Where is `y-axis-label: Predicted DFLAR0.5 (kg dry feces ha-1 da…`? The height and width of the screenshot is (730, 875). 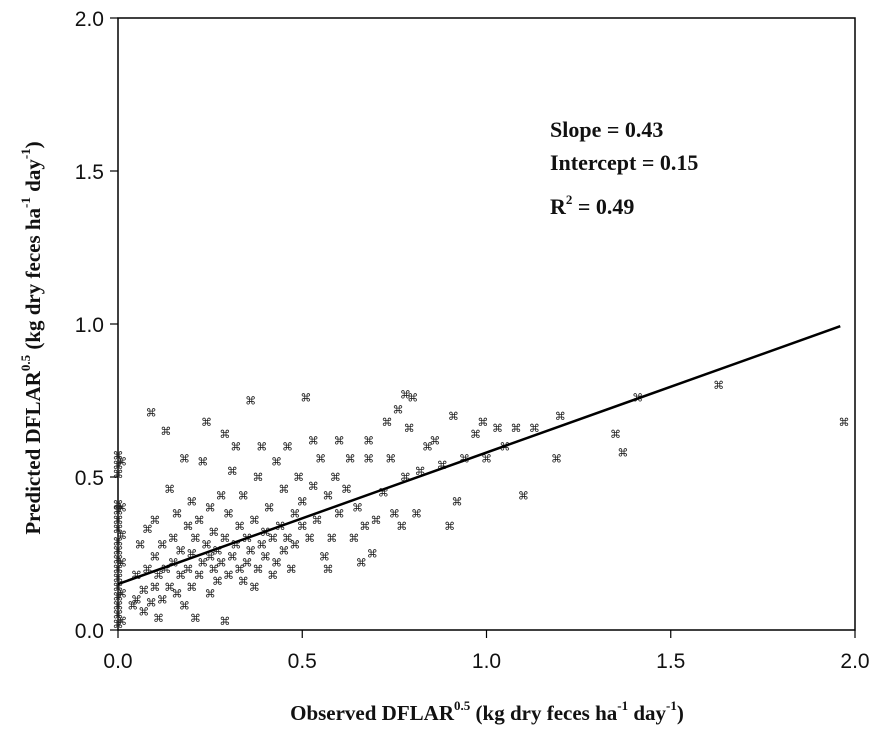
y-axis-label: Predicted DFLAR0.5 (kg dry feces ha-1 da… is located at coordinates (31, 337).